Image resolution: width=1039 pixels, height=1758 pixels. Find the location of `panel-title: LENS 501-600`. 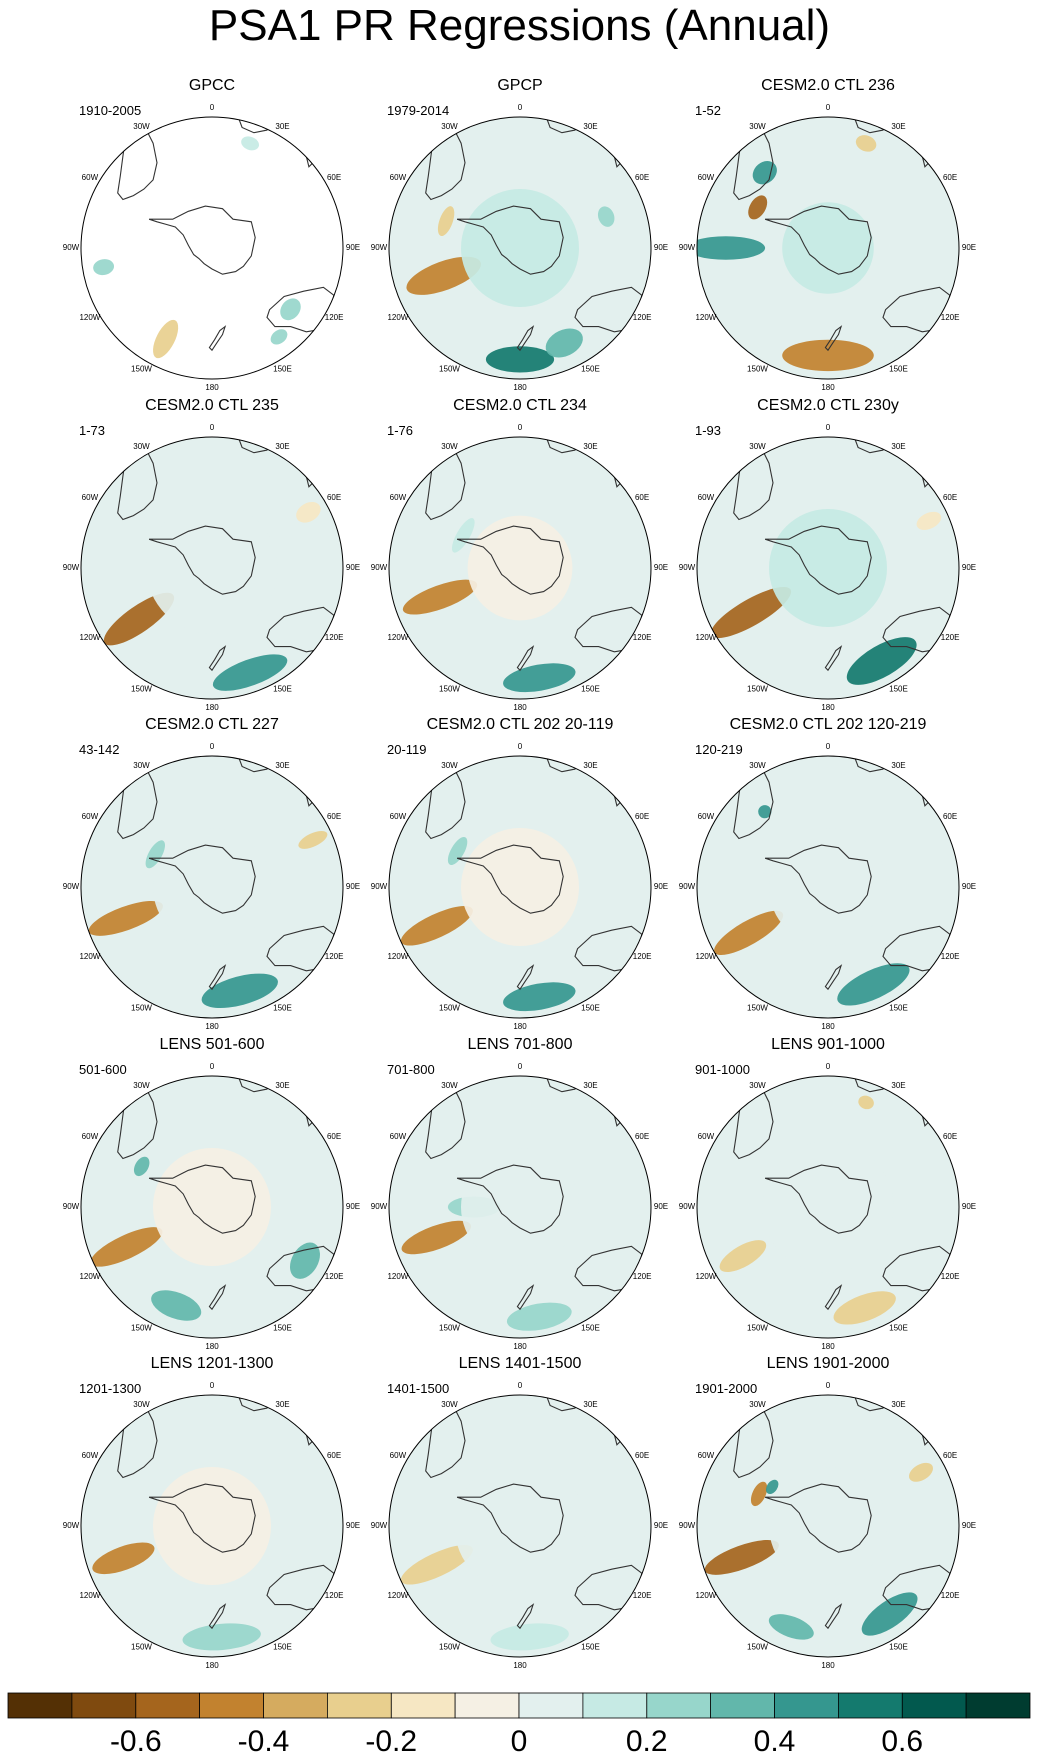

panel-title: LENS 501-600 is located at coordinates (212, 1044).